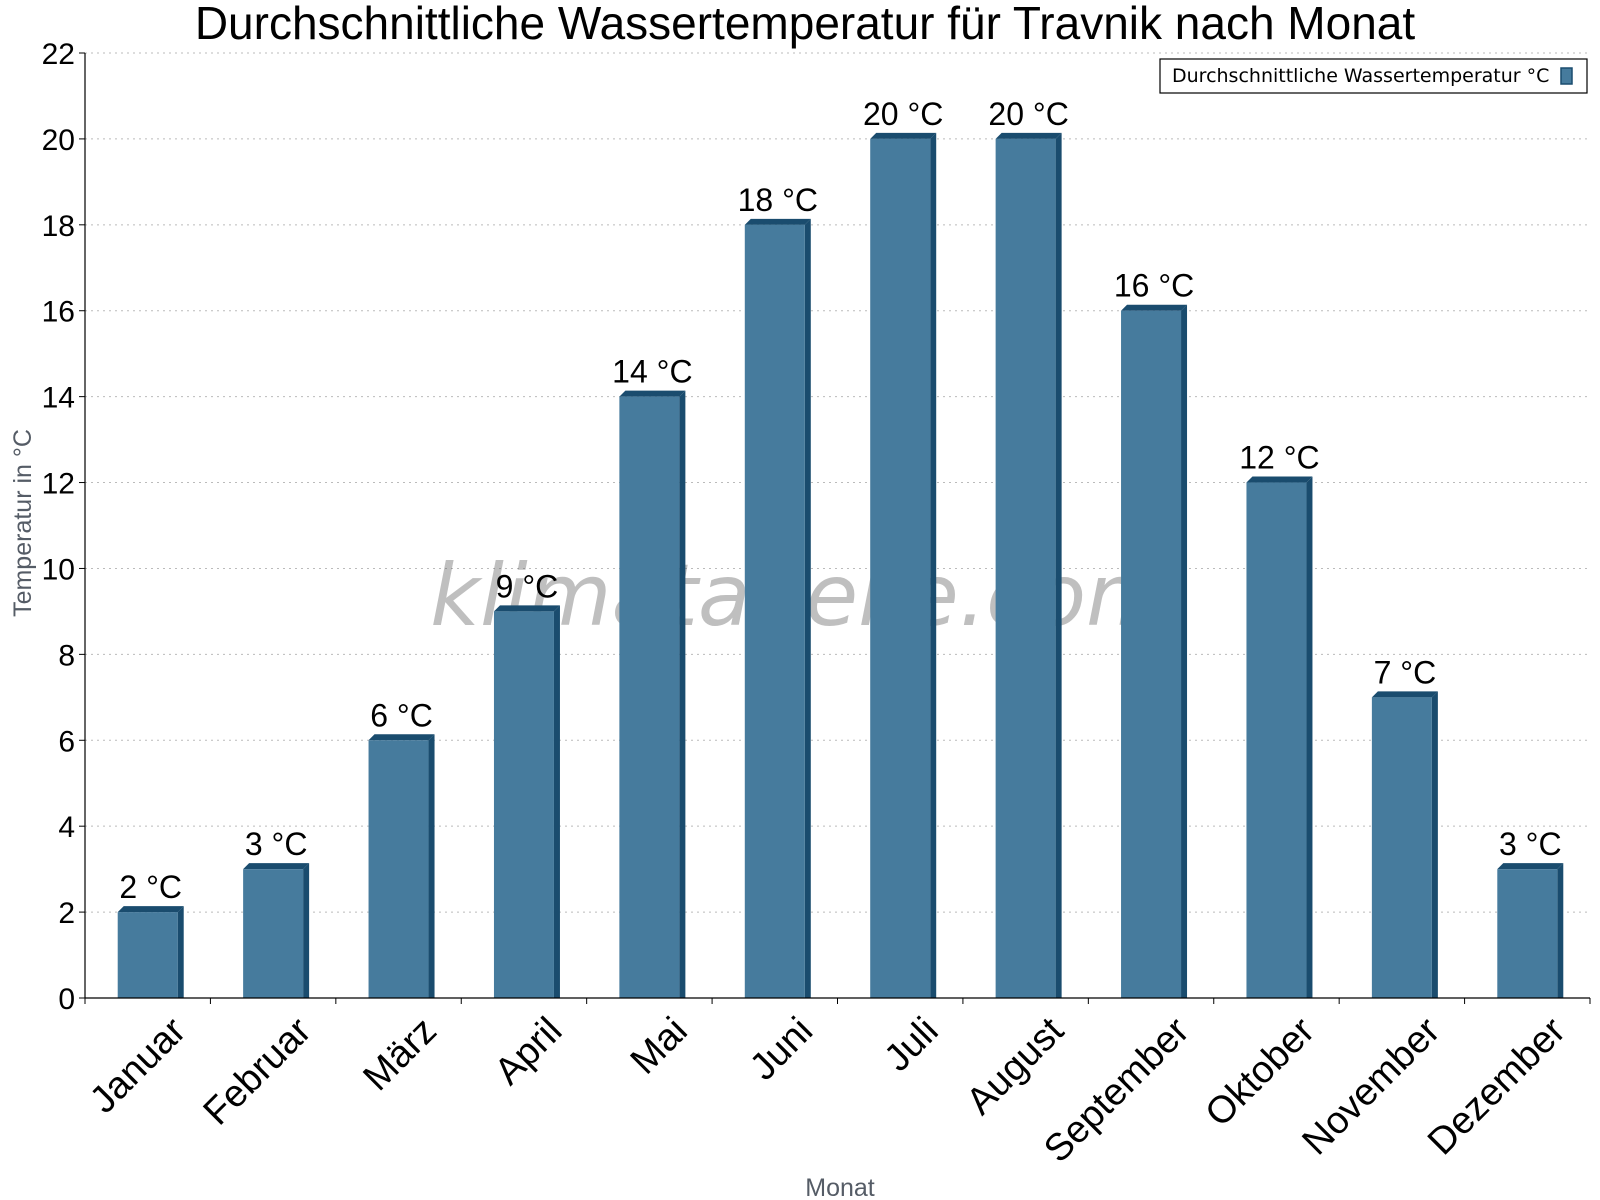  Describe the element at coordinates (66, 655) in the screenshot. I see `y-tick-label: 8` at that location.